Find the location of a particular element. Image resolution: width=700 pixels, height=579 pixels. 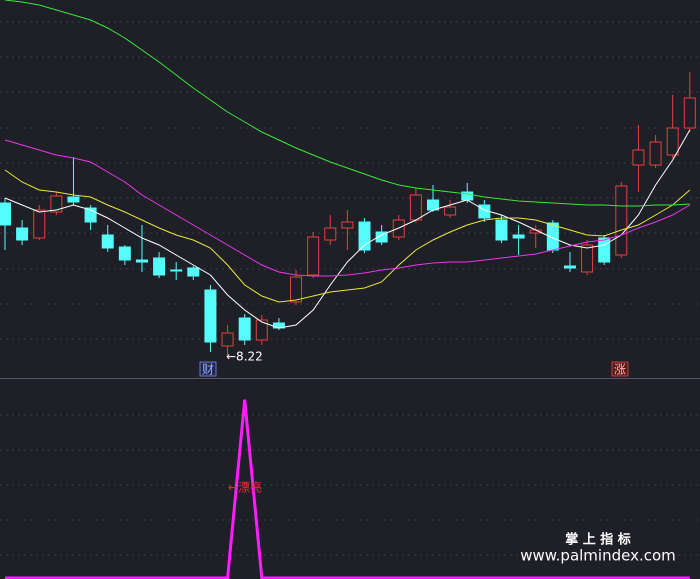

low-label: ←8.22 is located at coordinates (244, 357).